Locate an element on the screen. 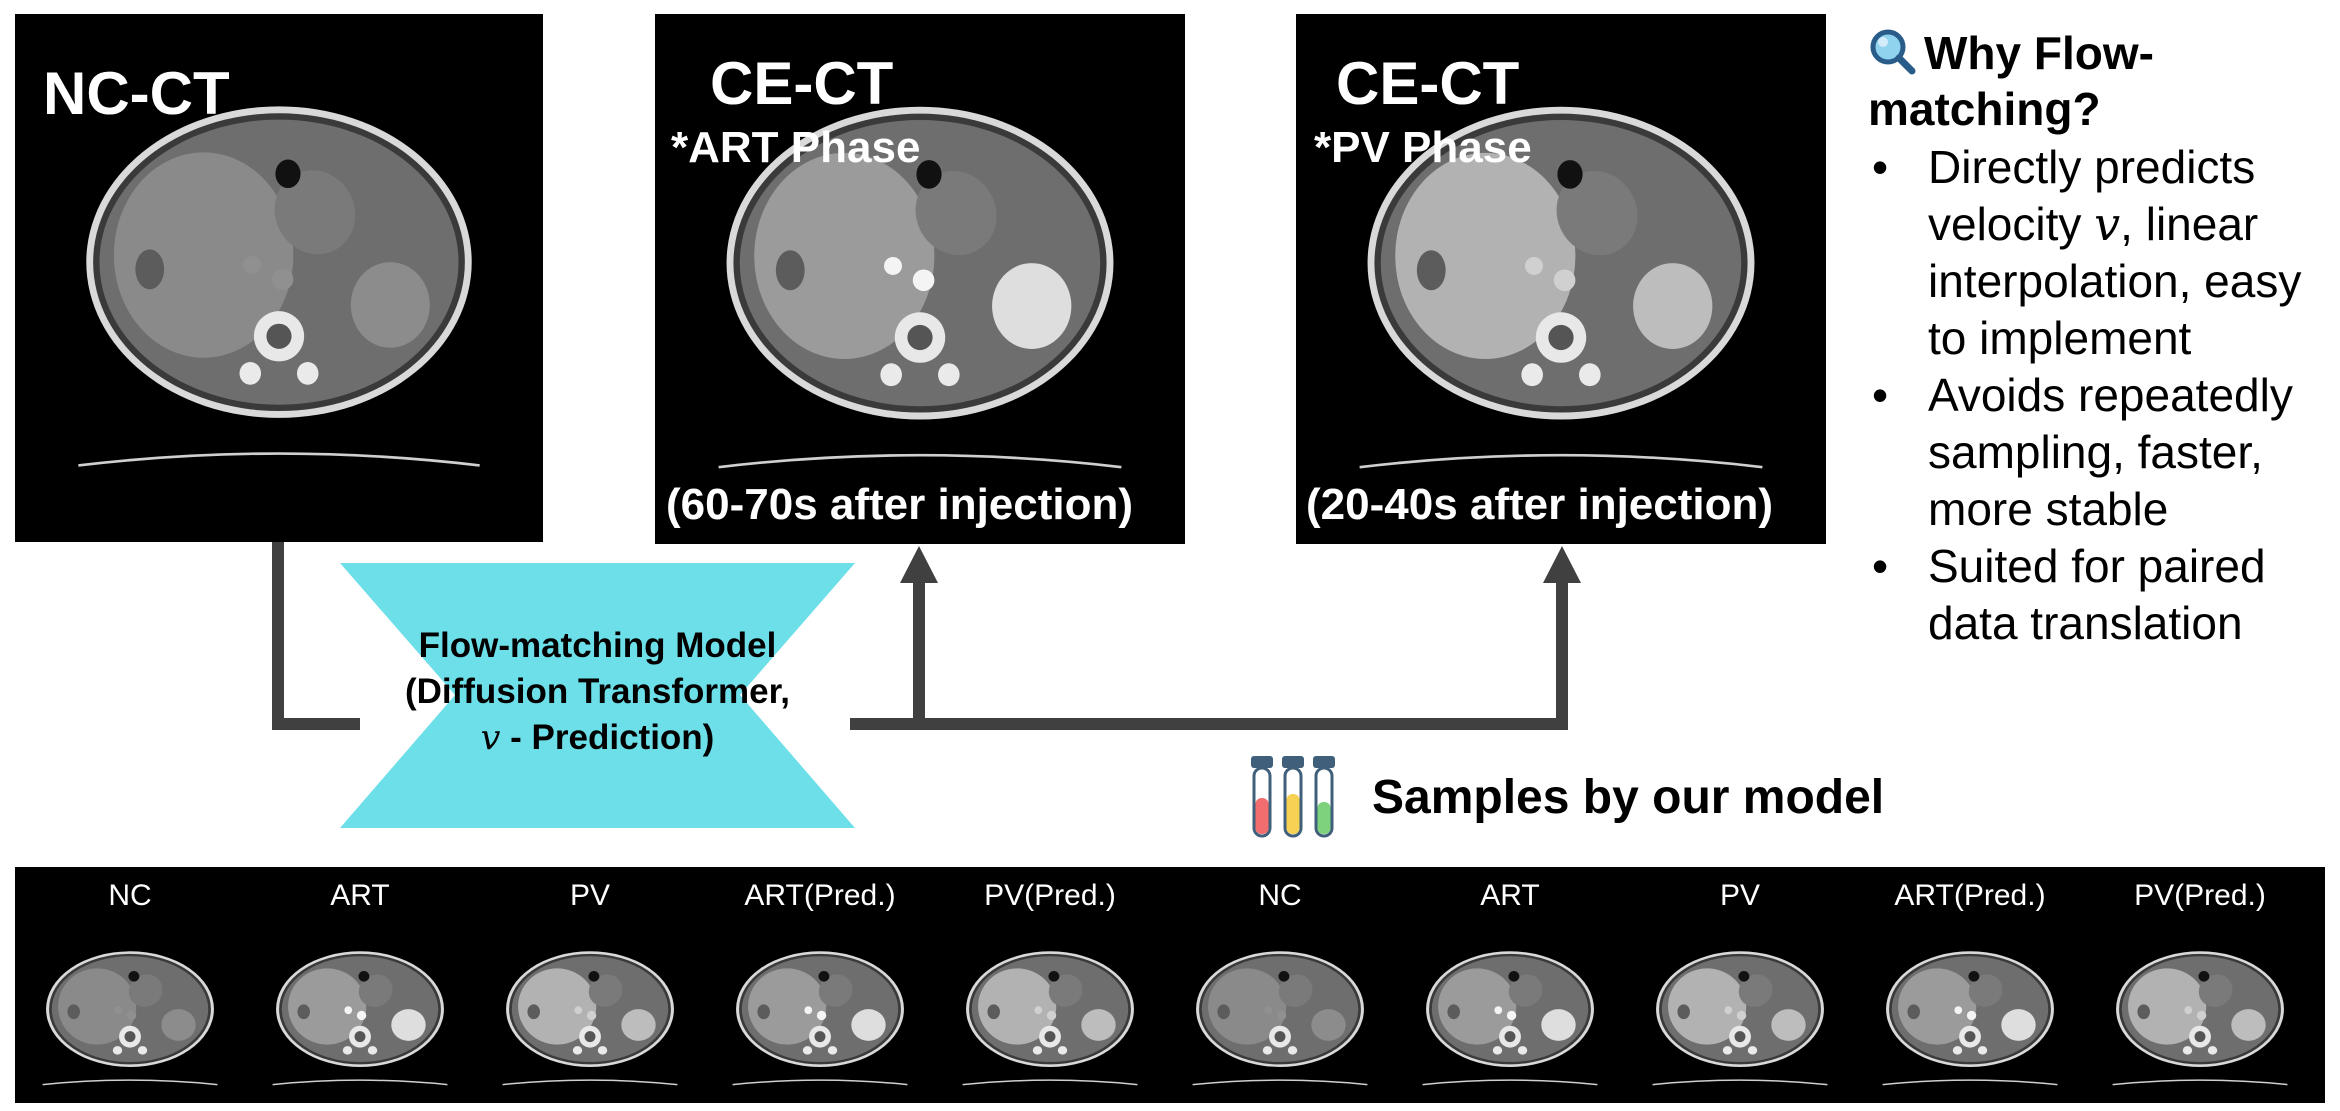 Image resolution: width=2340 pixels, height=1111 pixels. sample-cell: NC is located at coordinates (1280, 985).